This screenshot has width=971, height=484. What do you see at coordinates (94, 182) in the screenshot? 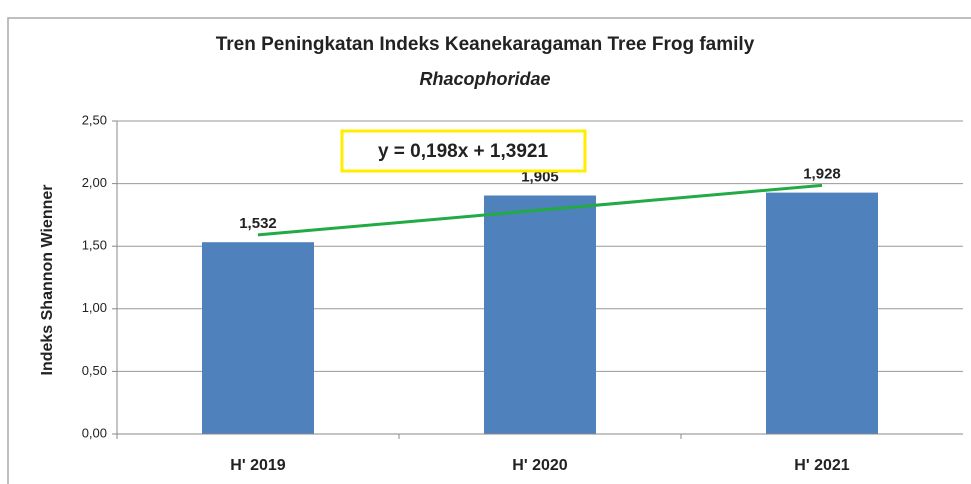
I see `y-tick-label: 2,00` at bounding box center [94, 182].